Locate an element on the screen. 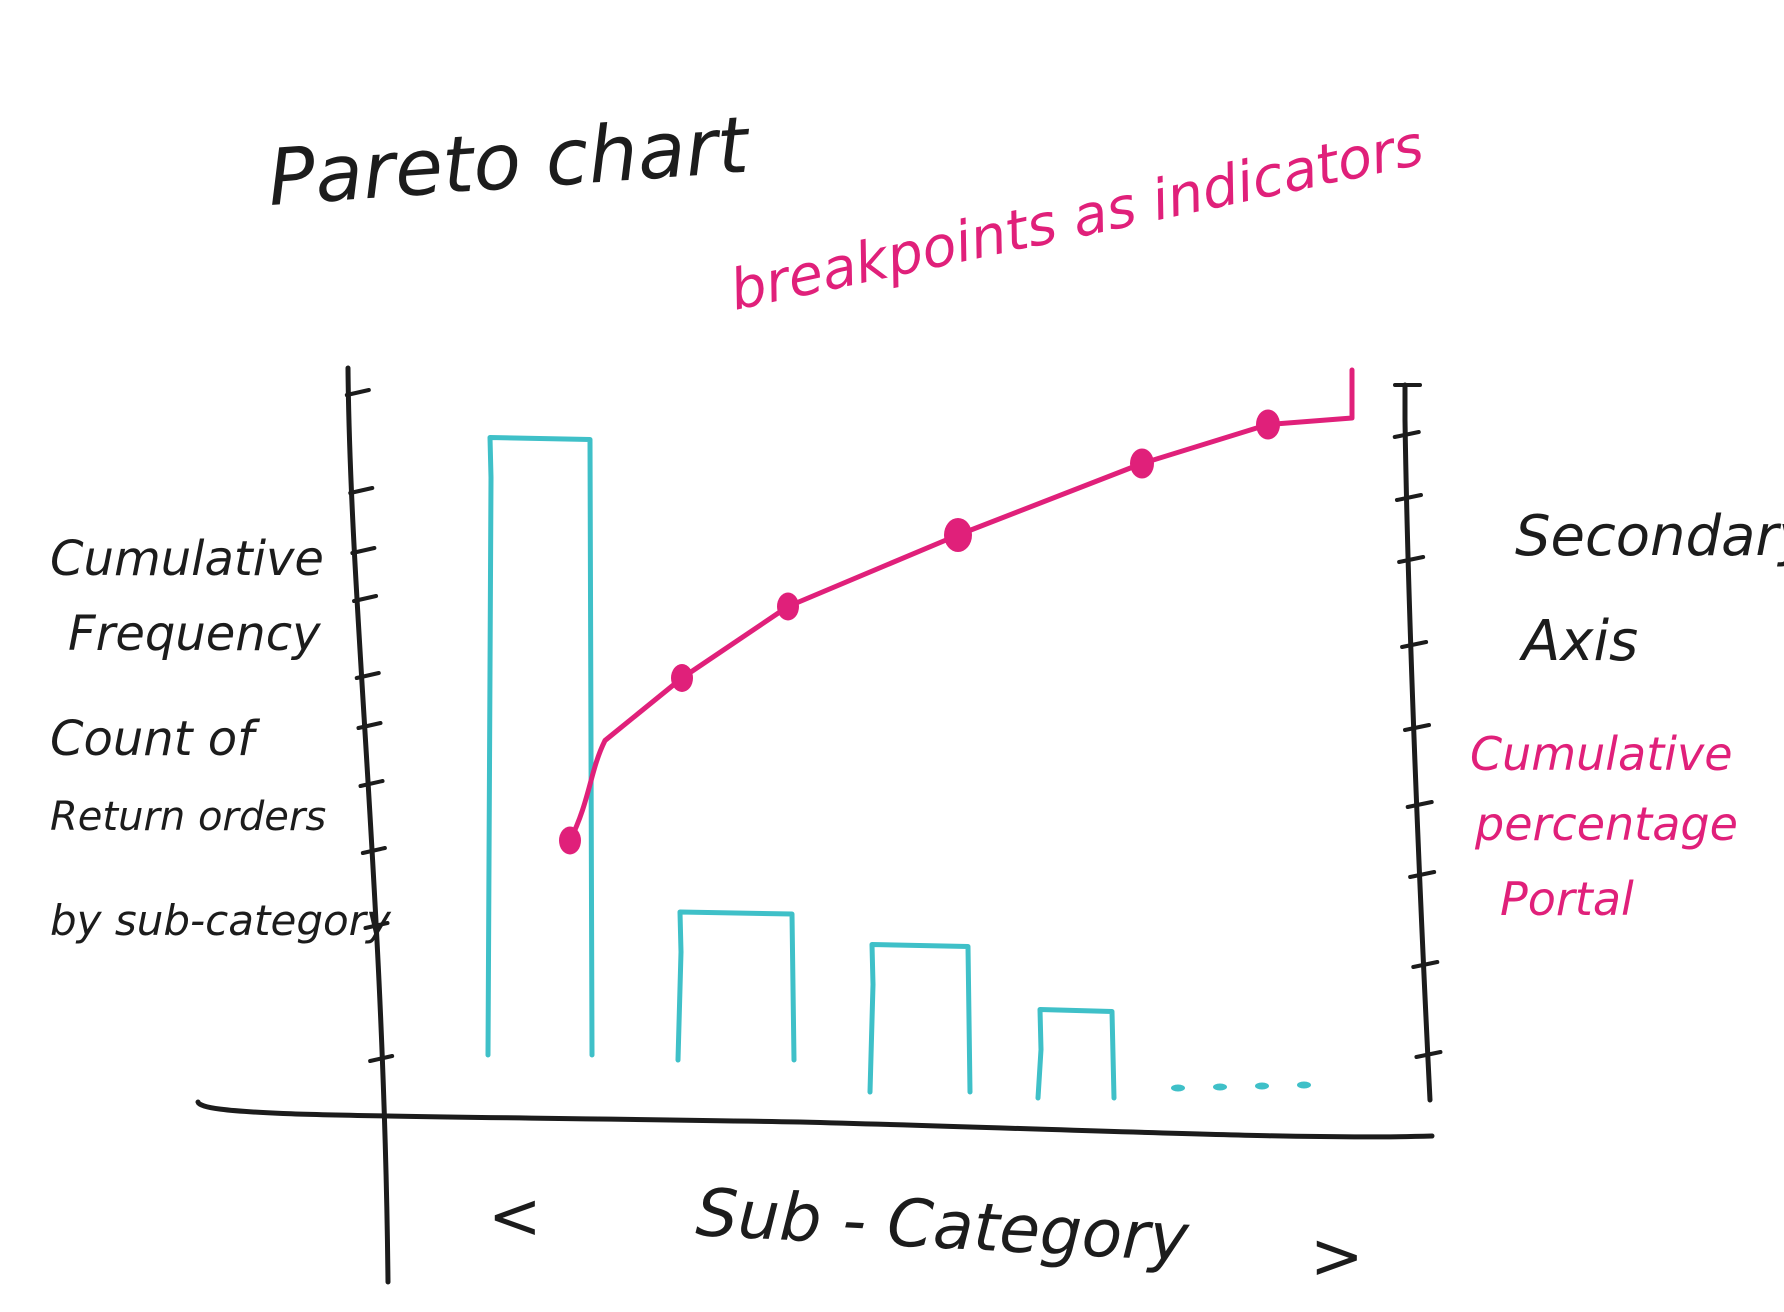  left-axis-label-line-2: Frequency is located at coordinates (194, 634).